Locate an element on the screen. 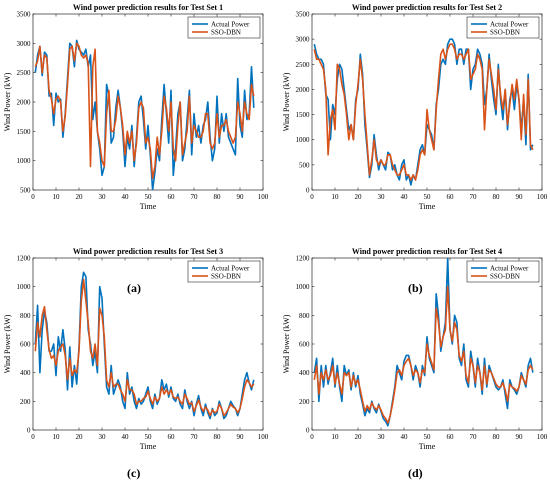 This screenshot has width=550, height=484. caption-d: (d) is located at coordinates (415, 473).